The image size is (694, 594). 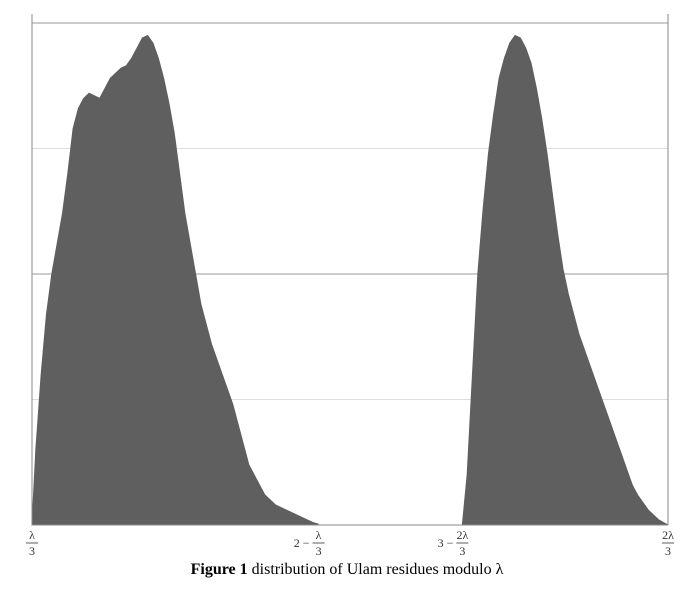 I want to click on x-tick-0: λ3, so click(x=32, y=543).